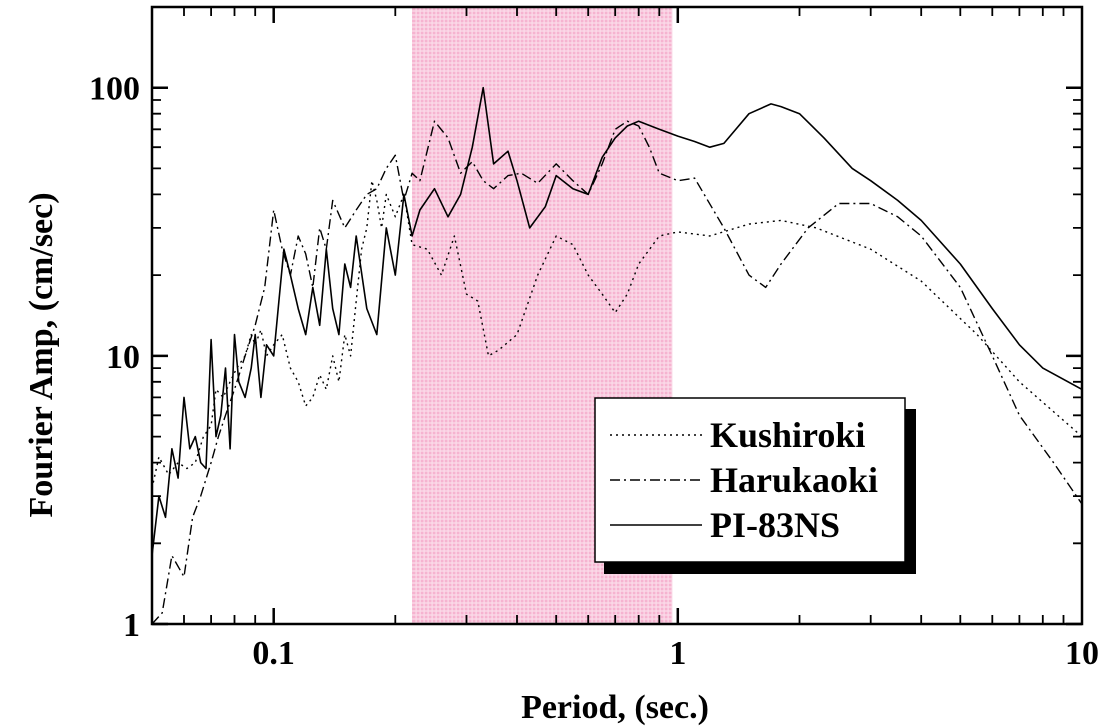  Describe the element at coordinates (1082, 653) in the screenshot. I see `x-tick-label: 10` at that location.